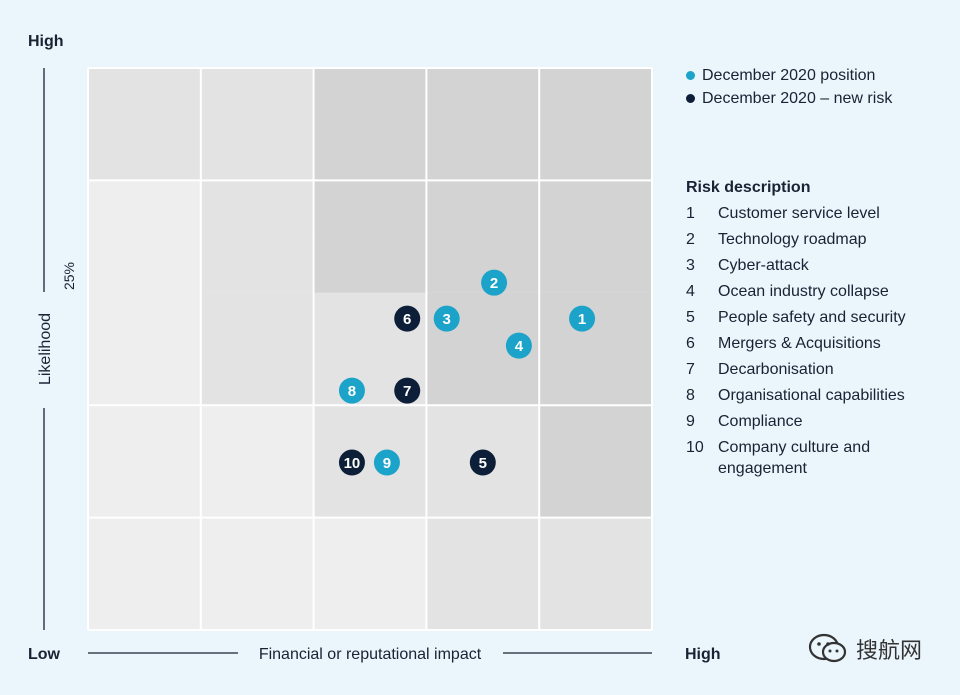 This screenshot has width=960, height=695. Describe the element at coordinates (690, 75) in the screenshot. I see `legend-dot-position-icon` at that location.